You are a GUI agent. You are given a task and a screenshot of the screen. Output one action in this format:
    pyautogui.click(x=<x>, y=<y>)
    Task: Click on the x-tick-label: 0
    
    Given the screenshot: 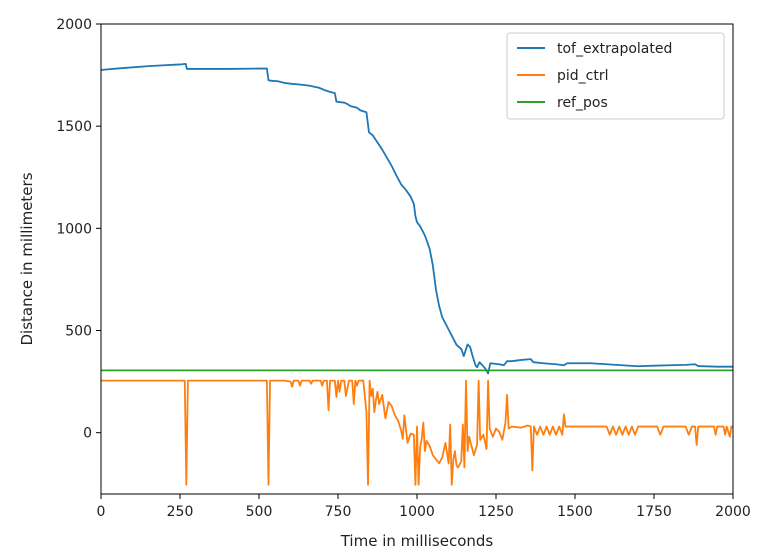 What is the action you would take?
    pyautogui.click(x=101, y=512)
    